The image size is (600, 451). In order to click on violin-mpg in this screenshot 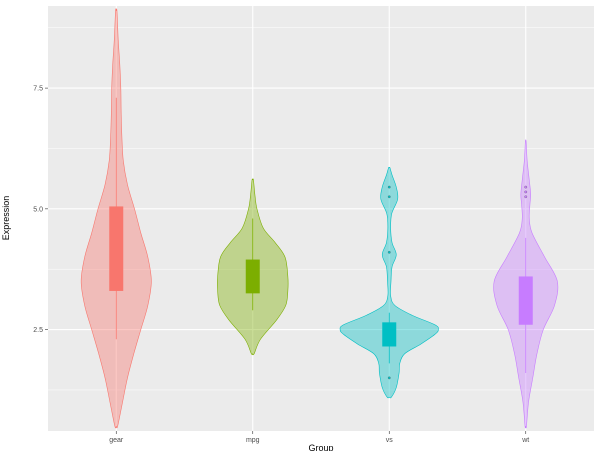, I will do `click(253, 267)`.